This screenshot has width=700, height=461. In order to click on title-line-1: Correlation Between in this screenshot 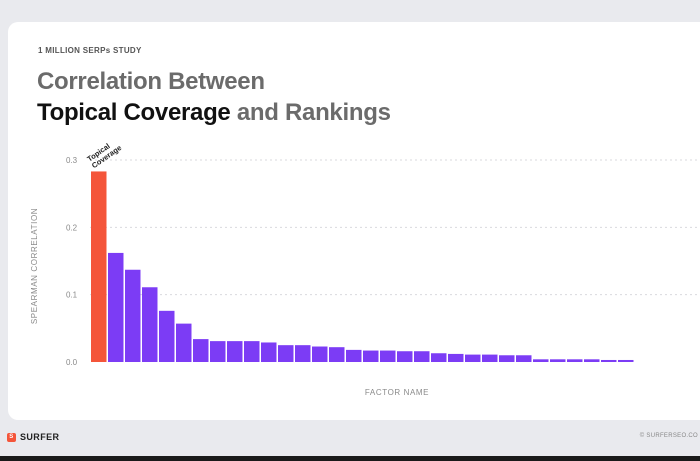, I will do `click(151, 81)`.